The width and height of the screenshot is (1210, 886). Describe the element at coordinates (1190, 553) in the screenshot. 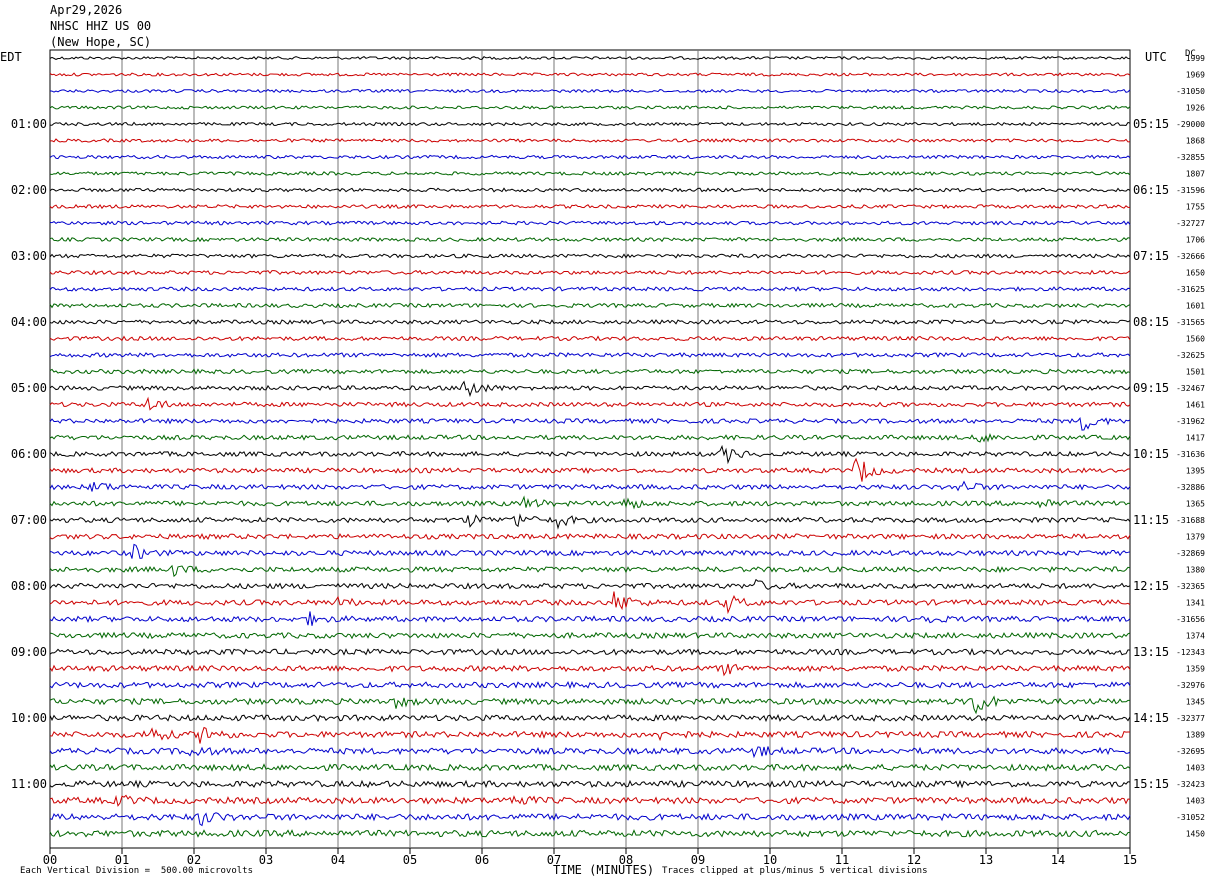

I see `dc-offset-label: -32869` at that location.